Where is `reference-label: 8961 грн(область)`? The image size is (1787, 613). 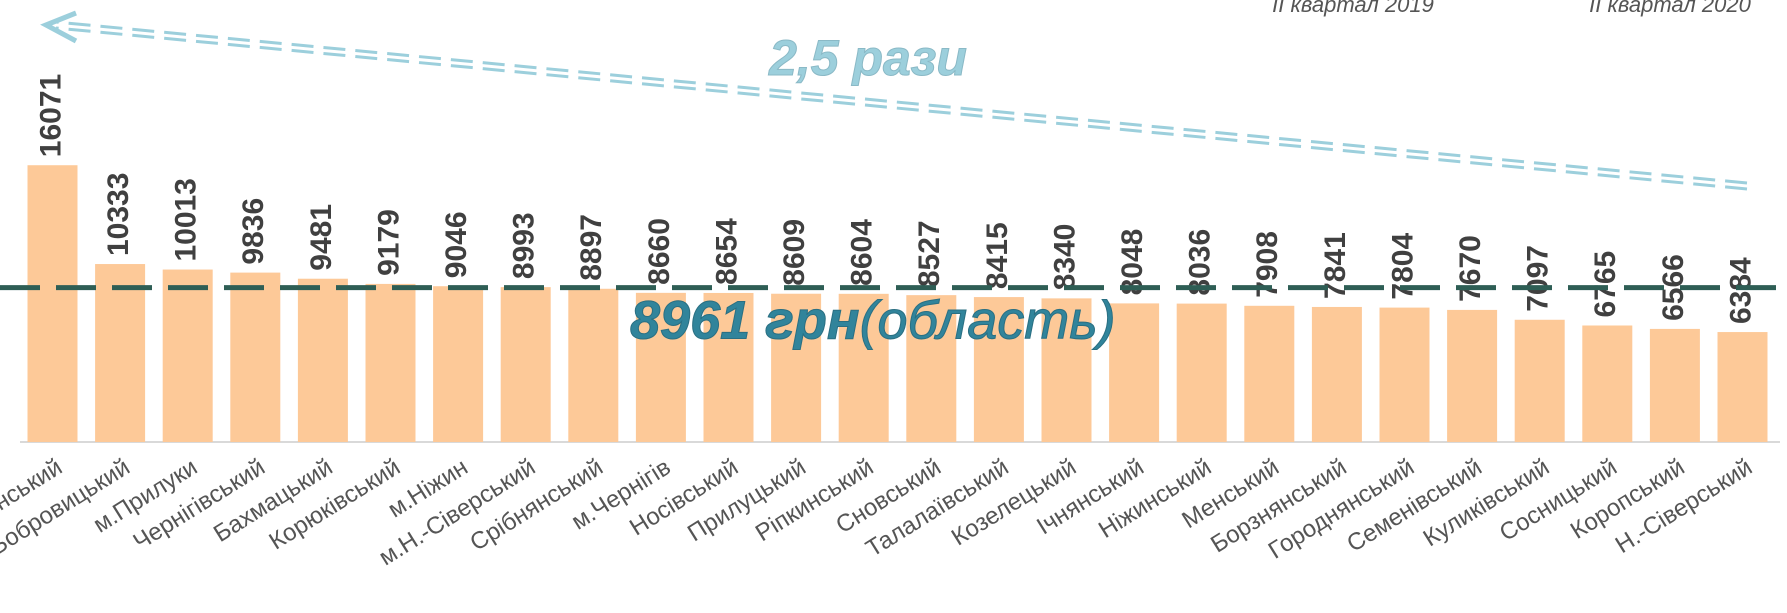 reference-label: 8961 грн(область) is located at coordinates (873, 321).